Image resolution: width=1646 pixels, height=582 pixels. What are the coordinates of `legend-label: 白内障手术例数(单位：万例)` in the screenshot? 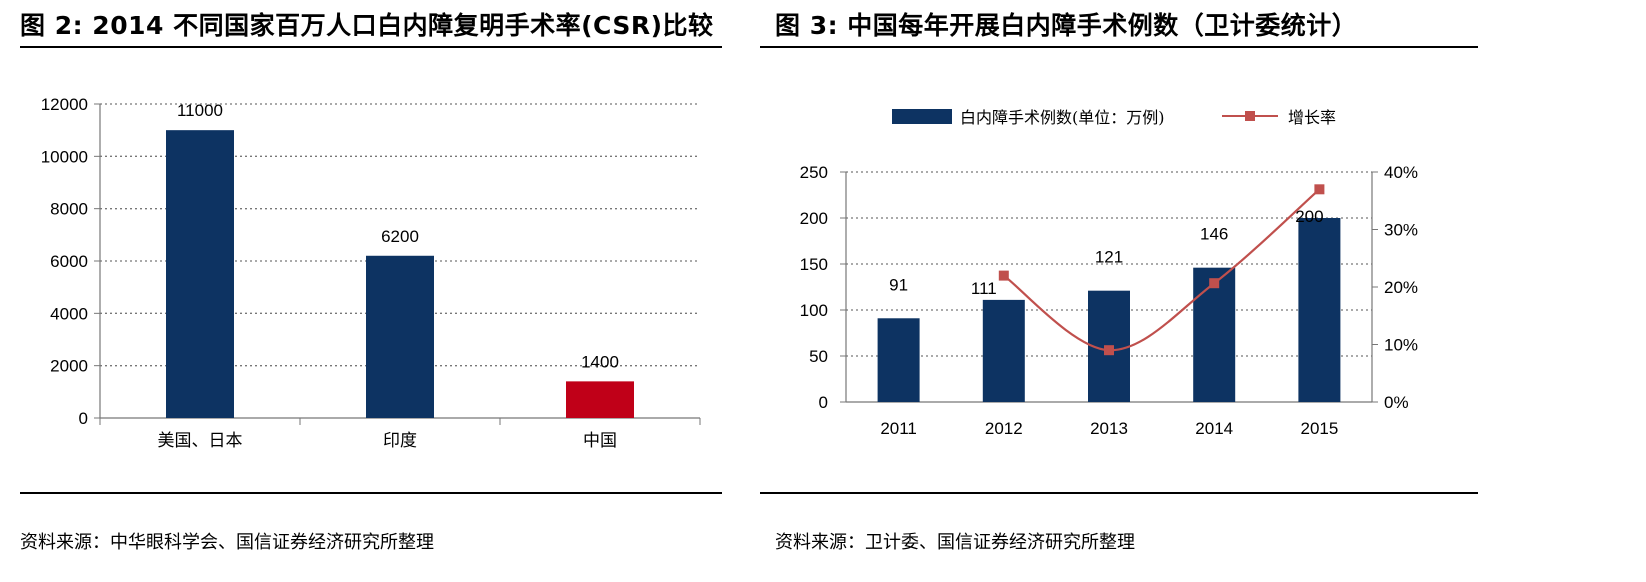 It's located at (1062, 117).